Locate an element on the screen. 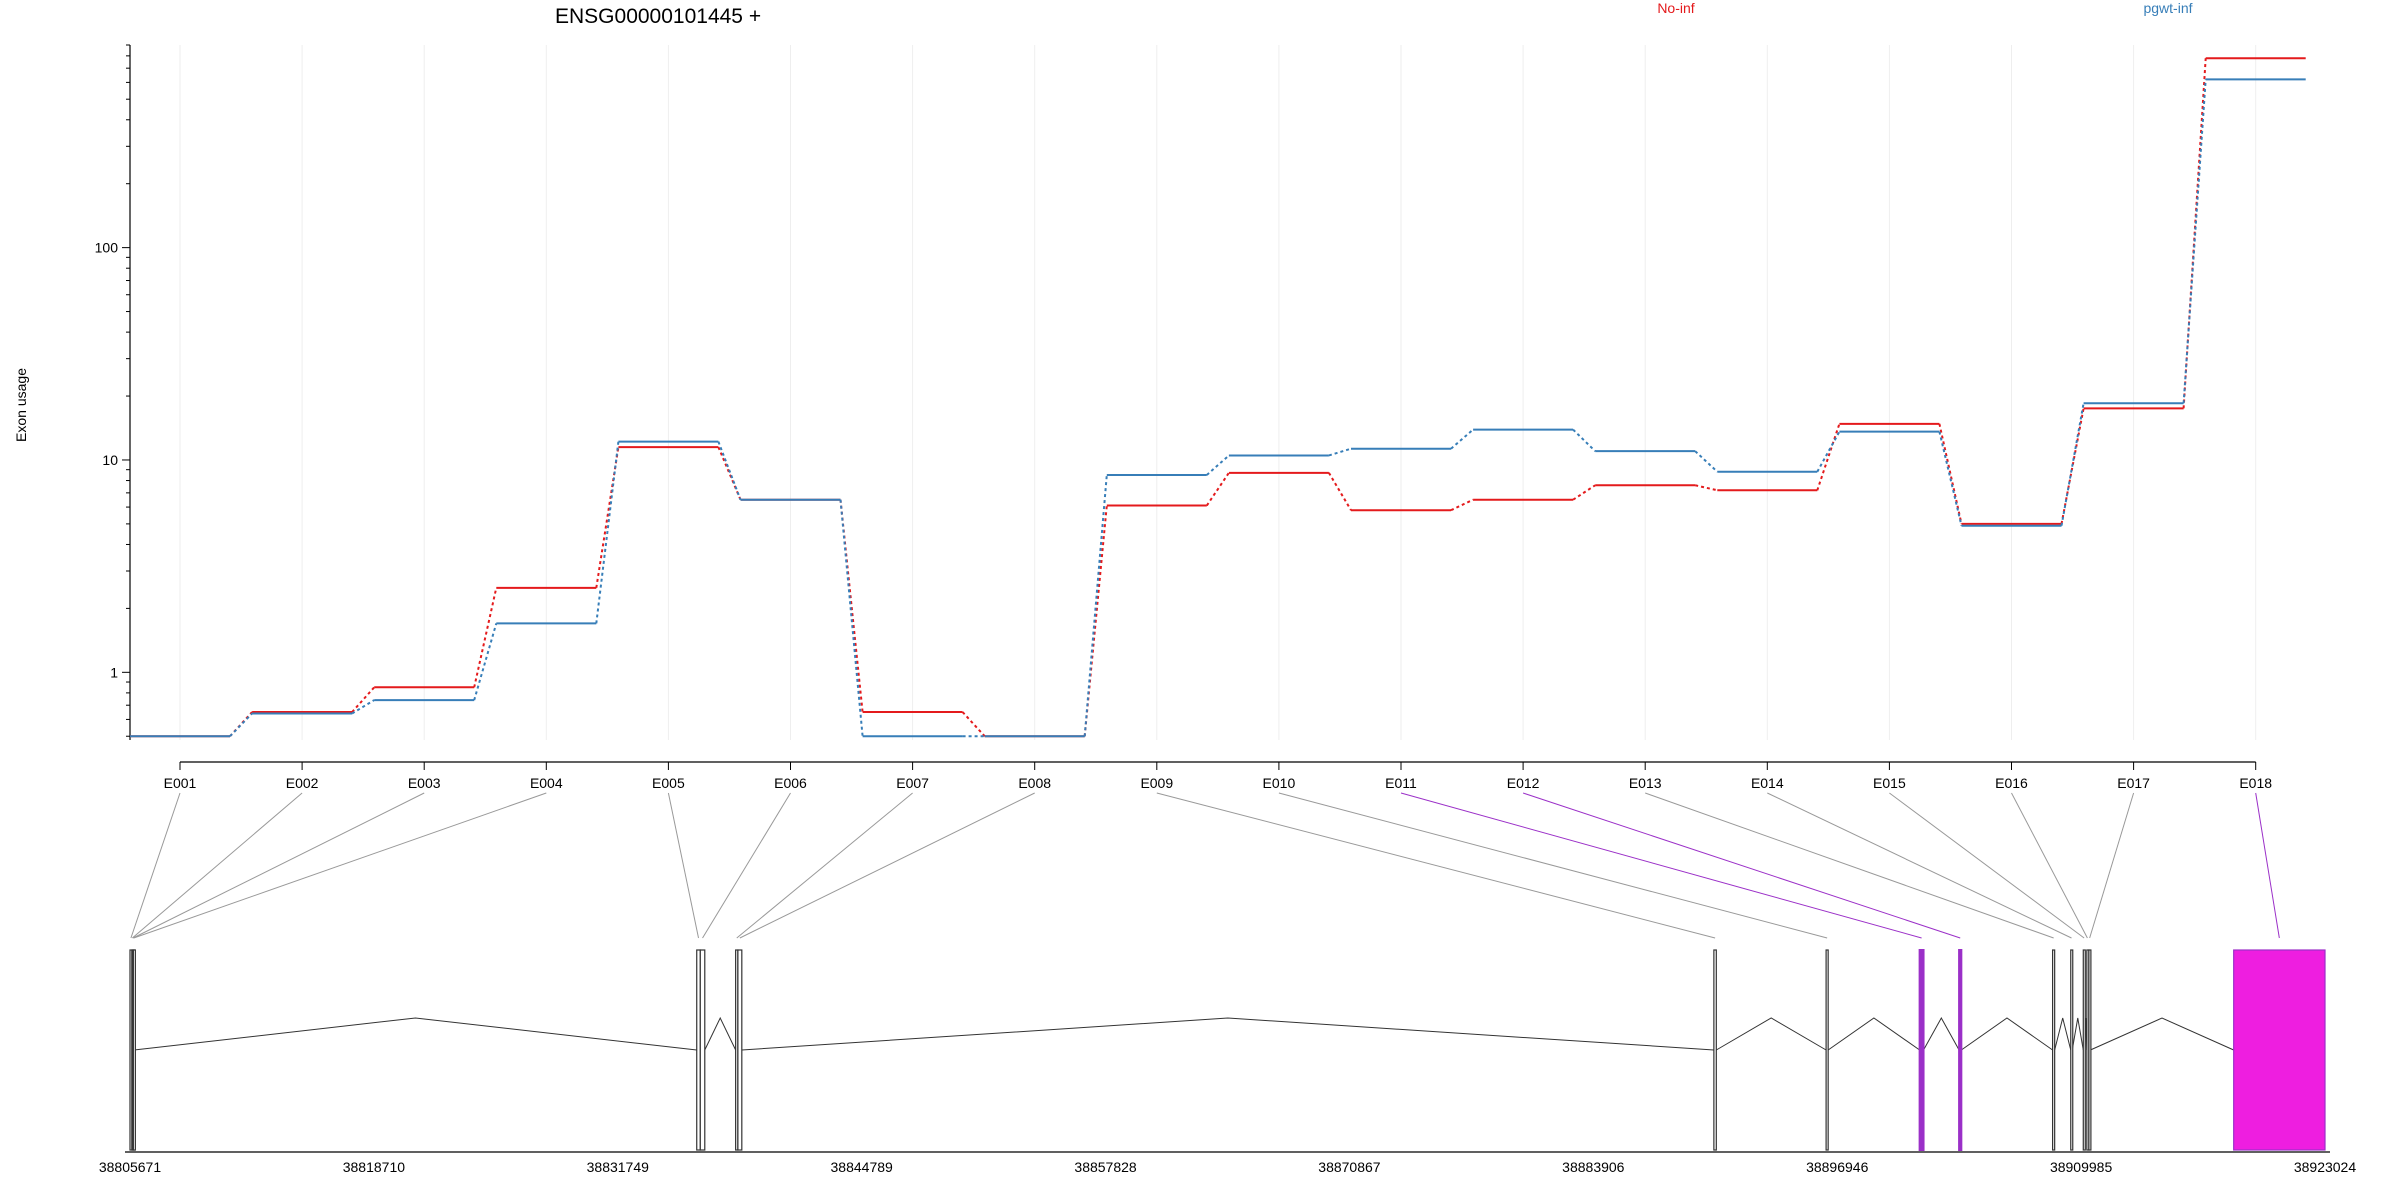 Image resolution: width=2400 pixels, height=1200 pixels. x-tick-label-e018: E018 is located at coordinates (2255, 783).